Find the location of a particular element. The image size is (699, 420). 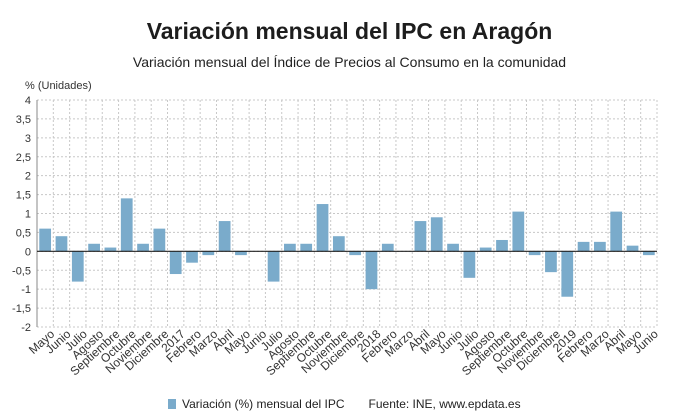

y-tick-label: 0 is located at coordinates (28, 252).